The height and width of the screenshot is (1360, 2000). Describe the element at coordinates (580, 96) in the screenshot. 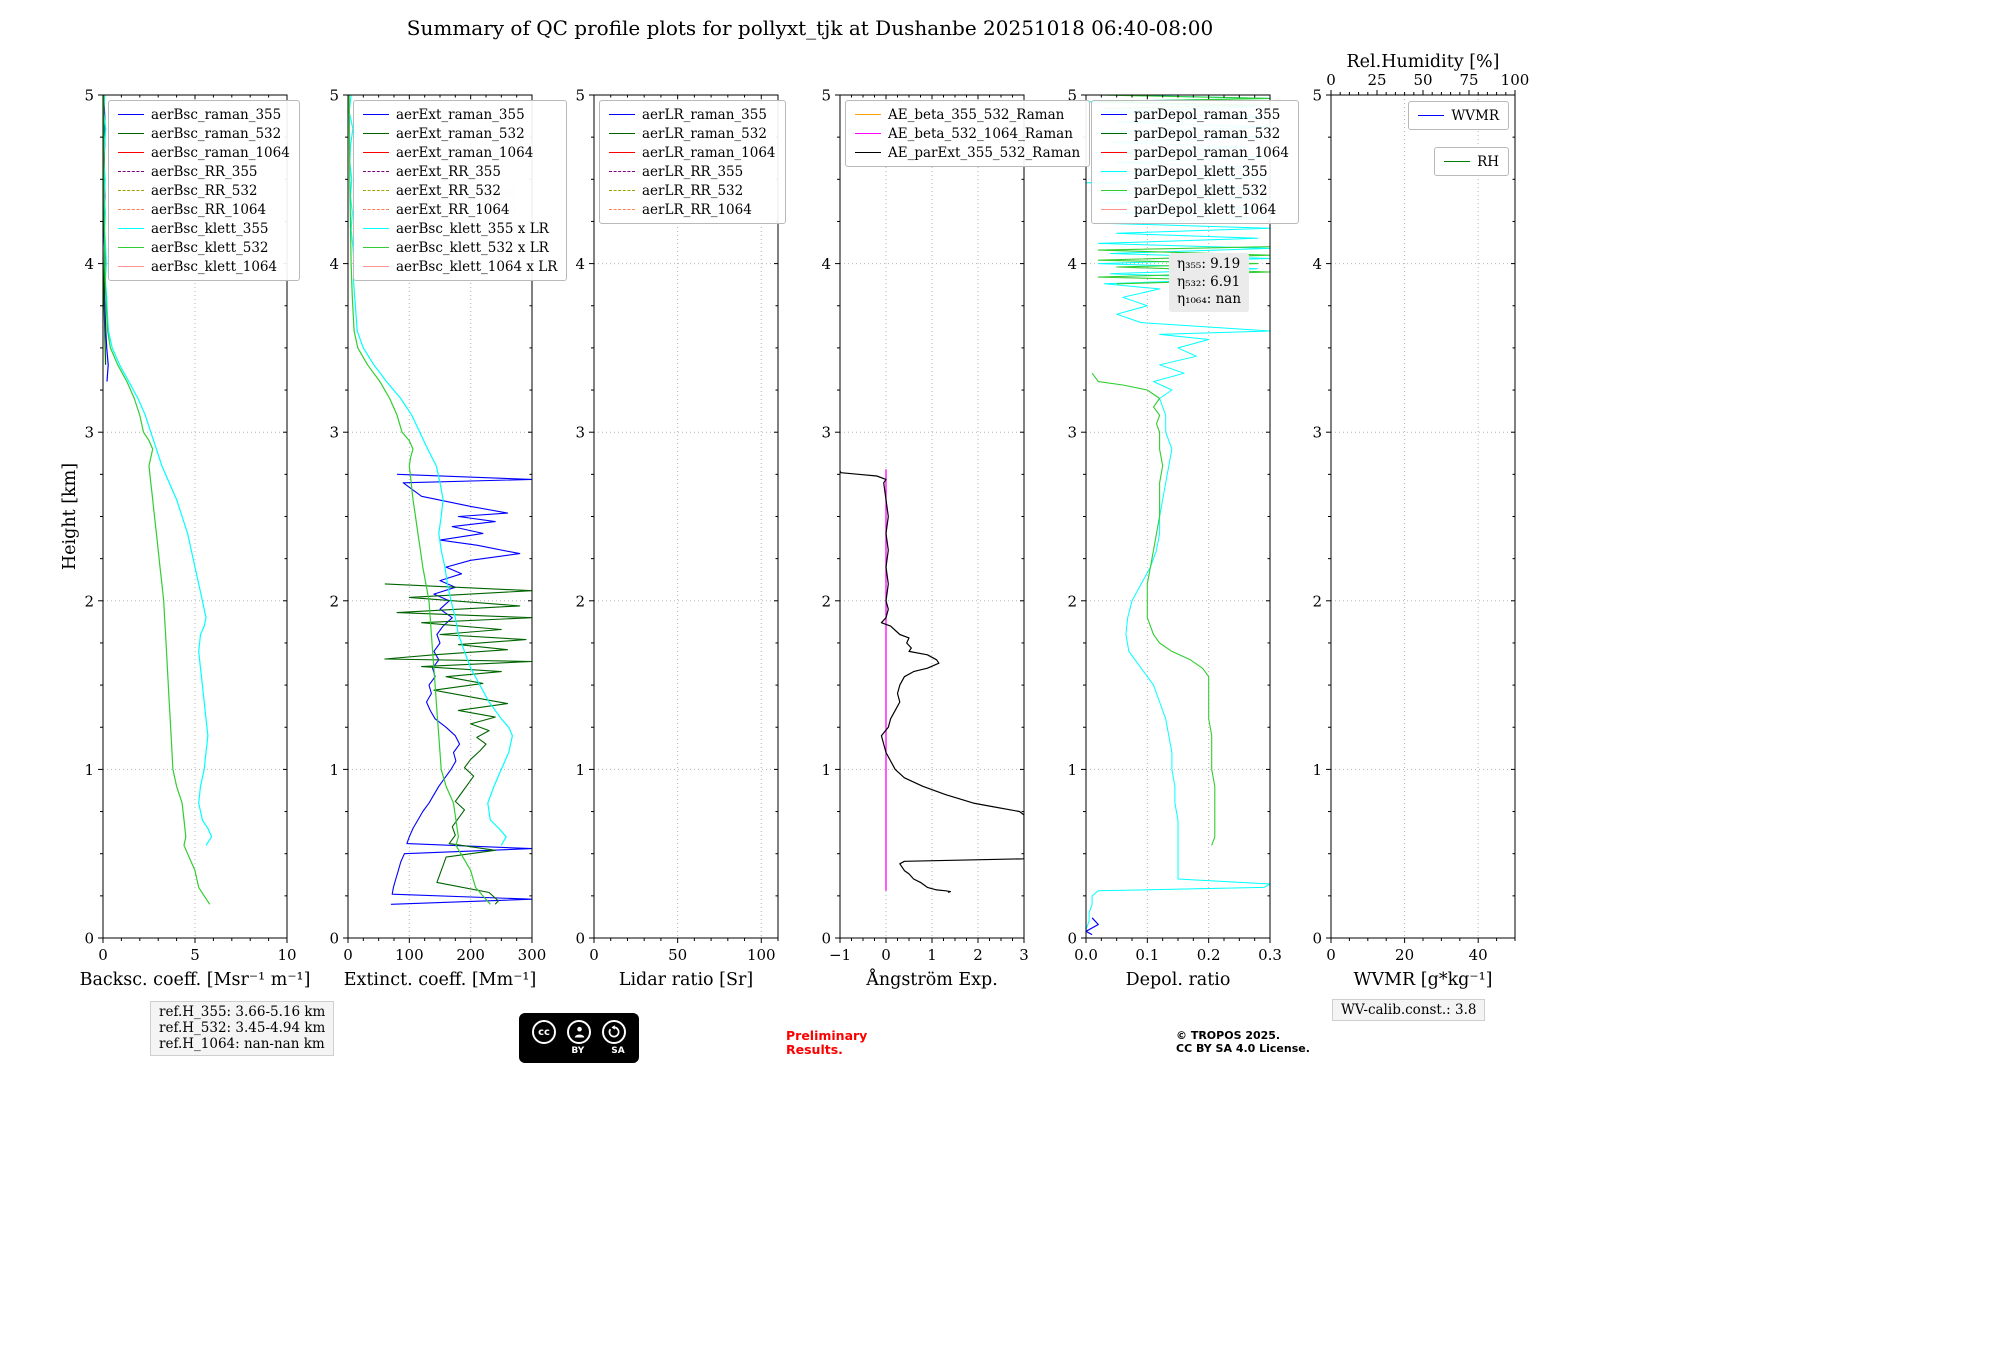

I see `y-tick-label: 5` at that location.